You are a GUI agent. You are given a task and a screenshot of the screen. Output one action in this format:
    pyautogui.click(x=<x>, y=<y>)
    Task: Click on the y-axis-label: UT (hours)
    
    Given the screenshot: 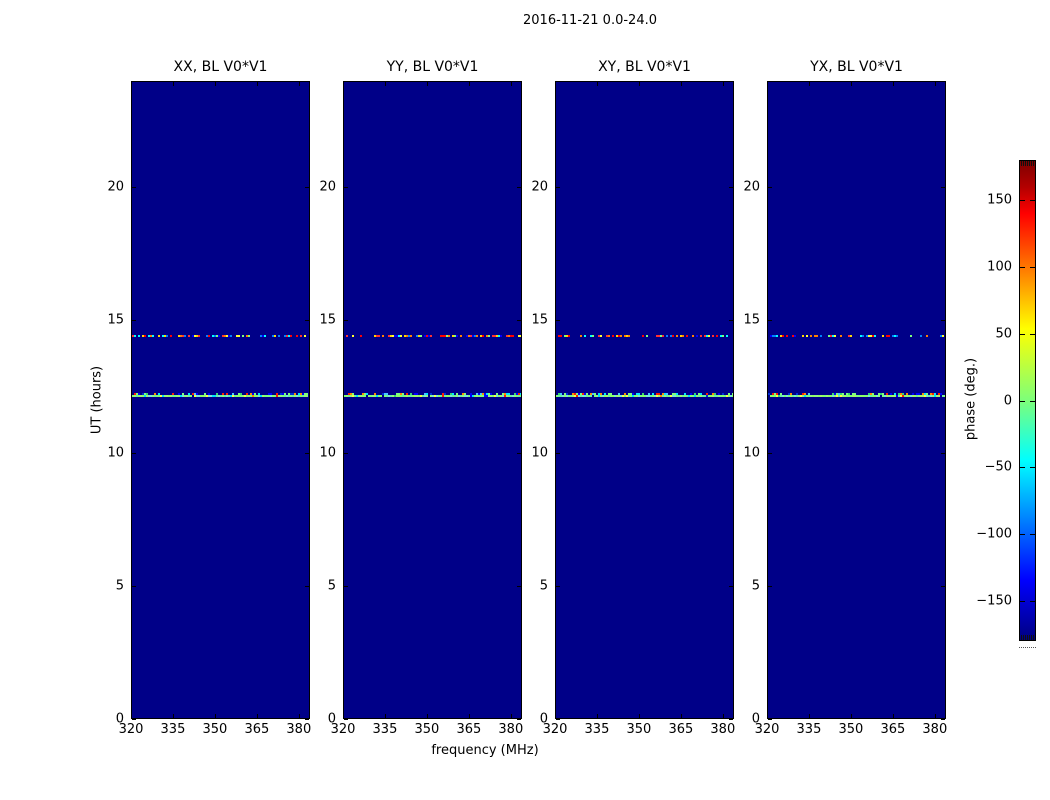 What is the action you would take?
    pyautogui.click(x=97, y=400)
    